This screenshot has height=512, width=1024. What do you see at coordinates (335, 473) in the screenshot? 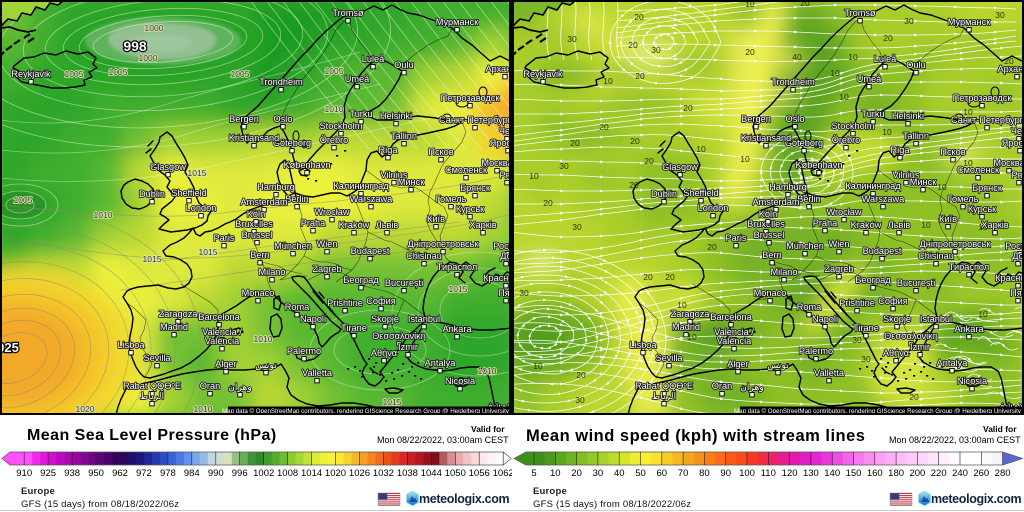
I see `svg-text: 1020` at bounding box center [335, 473].